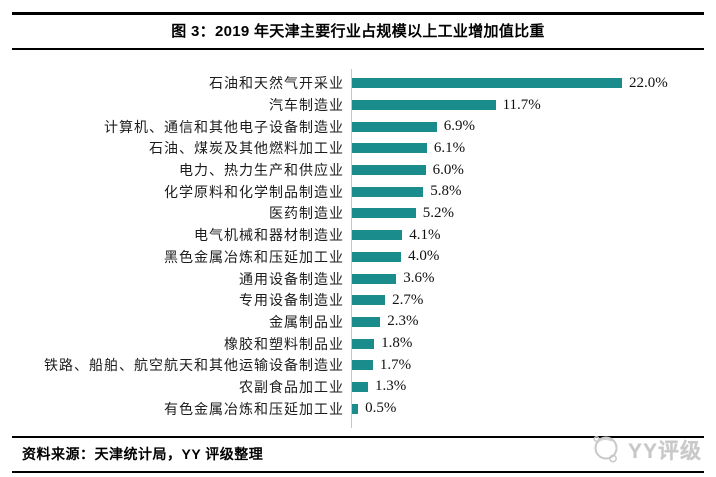 The width and height of the screenshot is (716, 477). Describe the element at coordinates (527, 365) in the screenshot. I see `bar-track: 1.7%` at that location.